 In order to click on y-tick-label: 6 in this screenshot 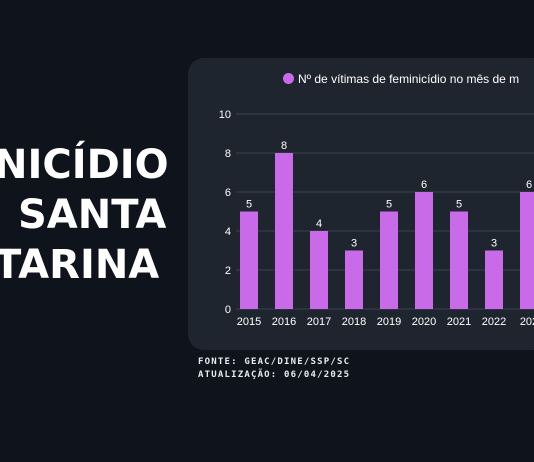, I will do `click(228, 193)`.